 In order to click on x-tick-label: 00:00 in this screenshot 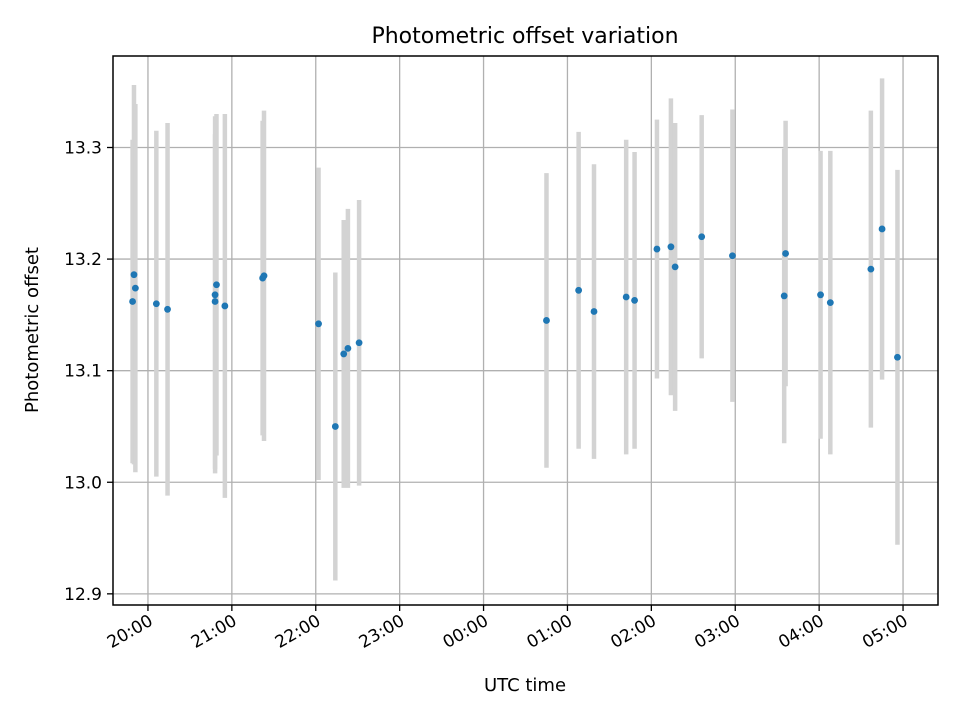, I will do `click(466, 632)`.